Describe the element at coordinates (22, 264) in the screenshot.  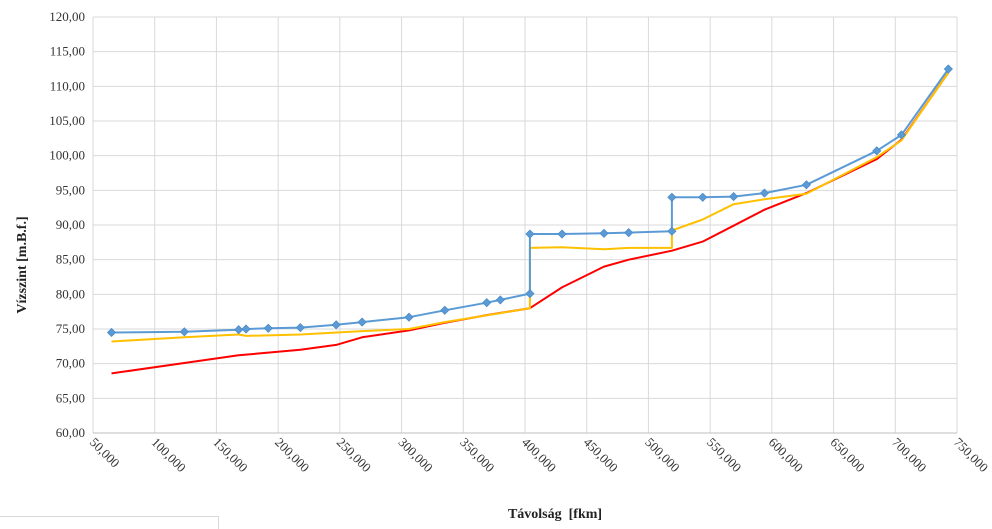
I see `y-axis-title: Vízszint [m.B.f.]` at that location.